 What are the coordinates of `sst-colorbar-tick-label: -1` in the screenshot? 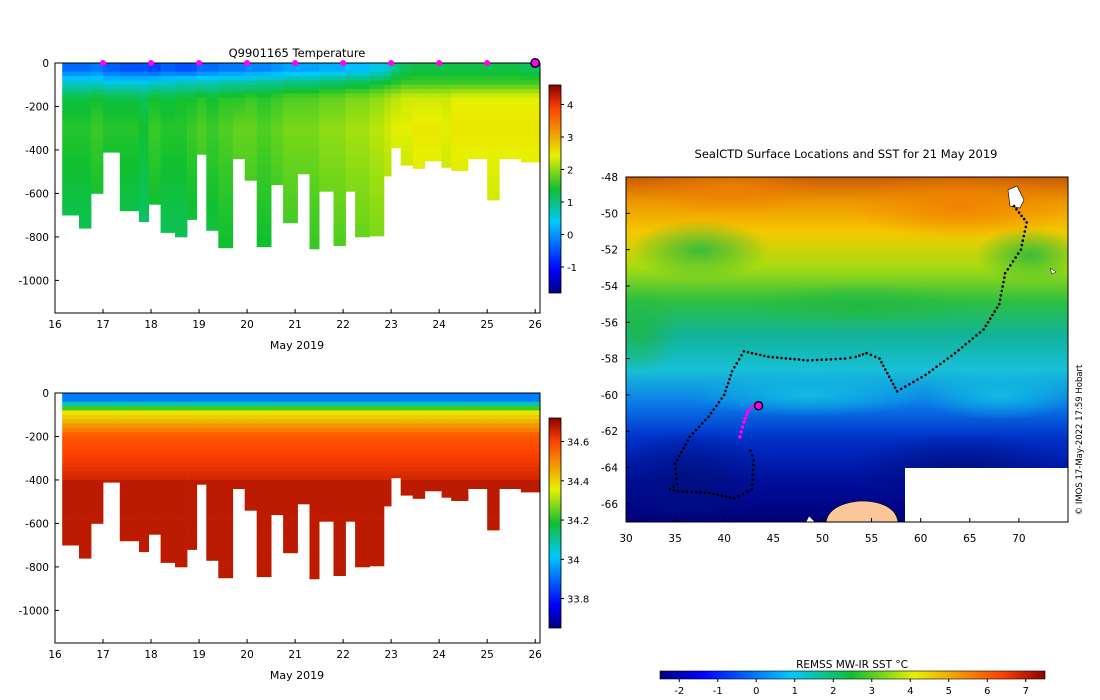 It's located at (718, 691).